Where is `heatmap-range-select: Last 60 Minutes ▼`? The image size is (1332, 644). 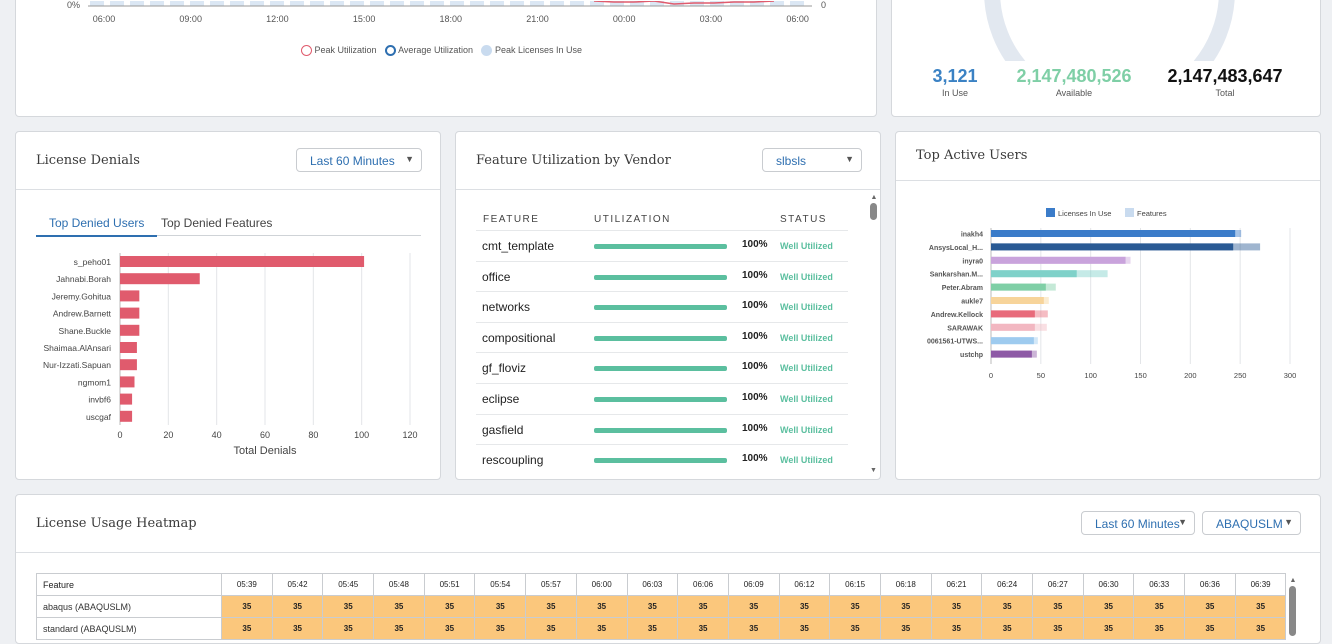 heatmap-range-select: Last 60 Minutes ▼ is located at coordinates (1138, 523).